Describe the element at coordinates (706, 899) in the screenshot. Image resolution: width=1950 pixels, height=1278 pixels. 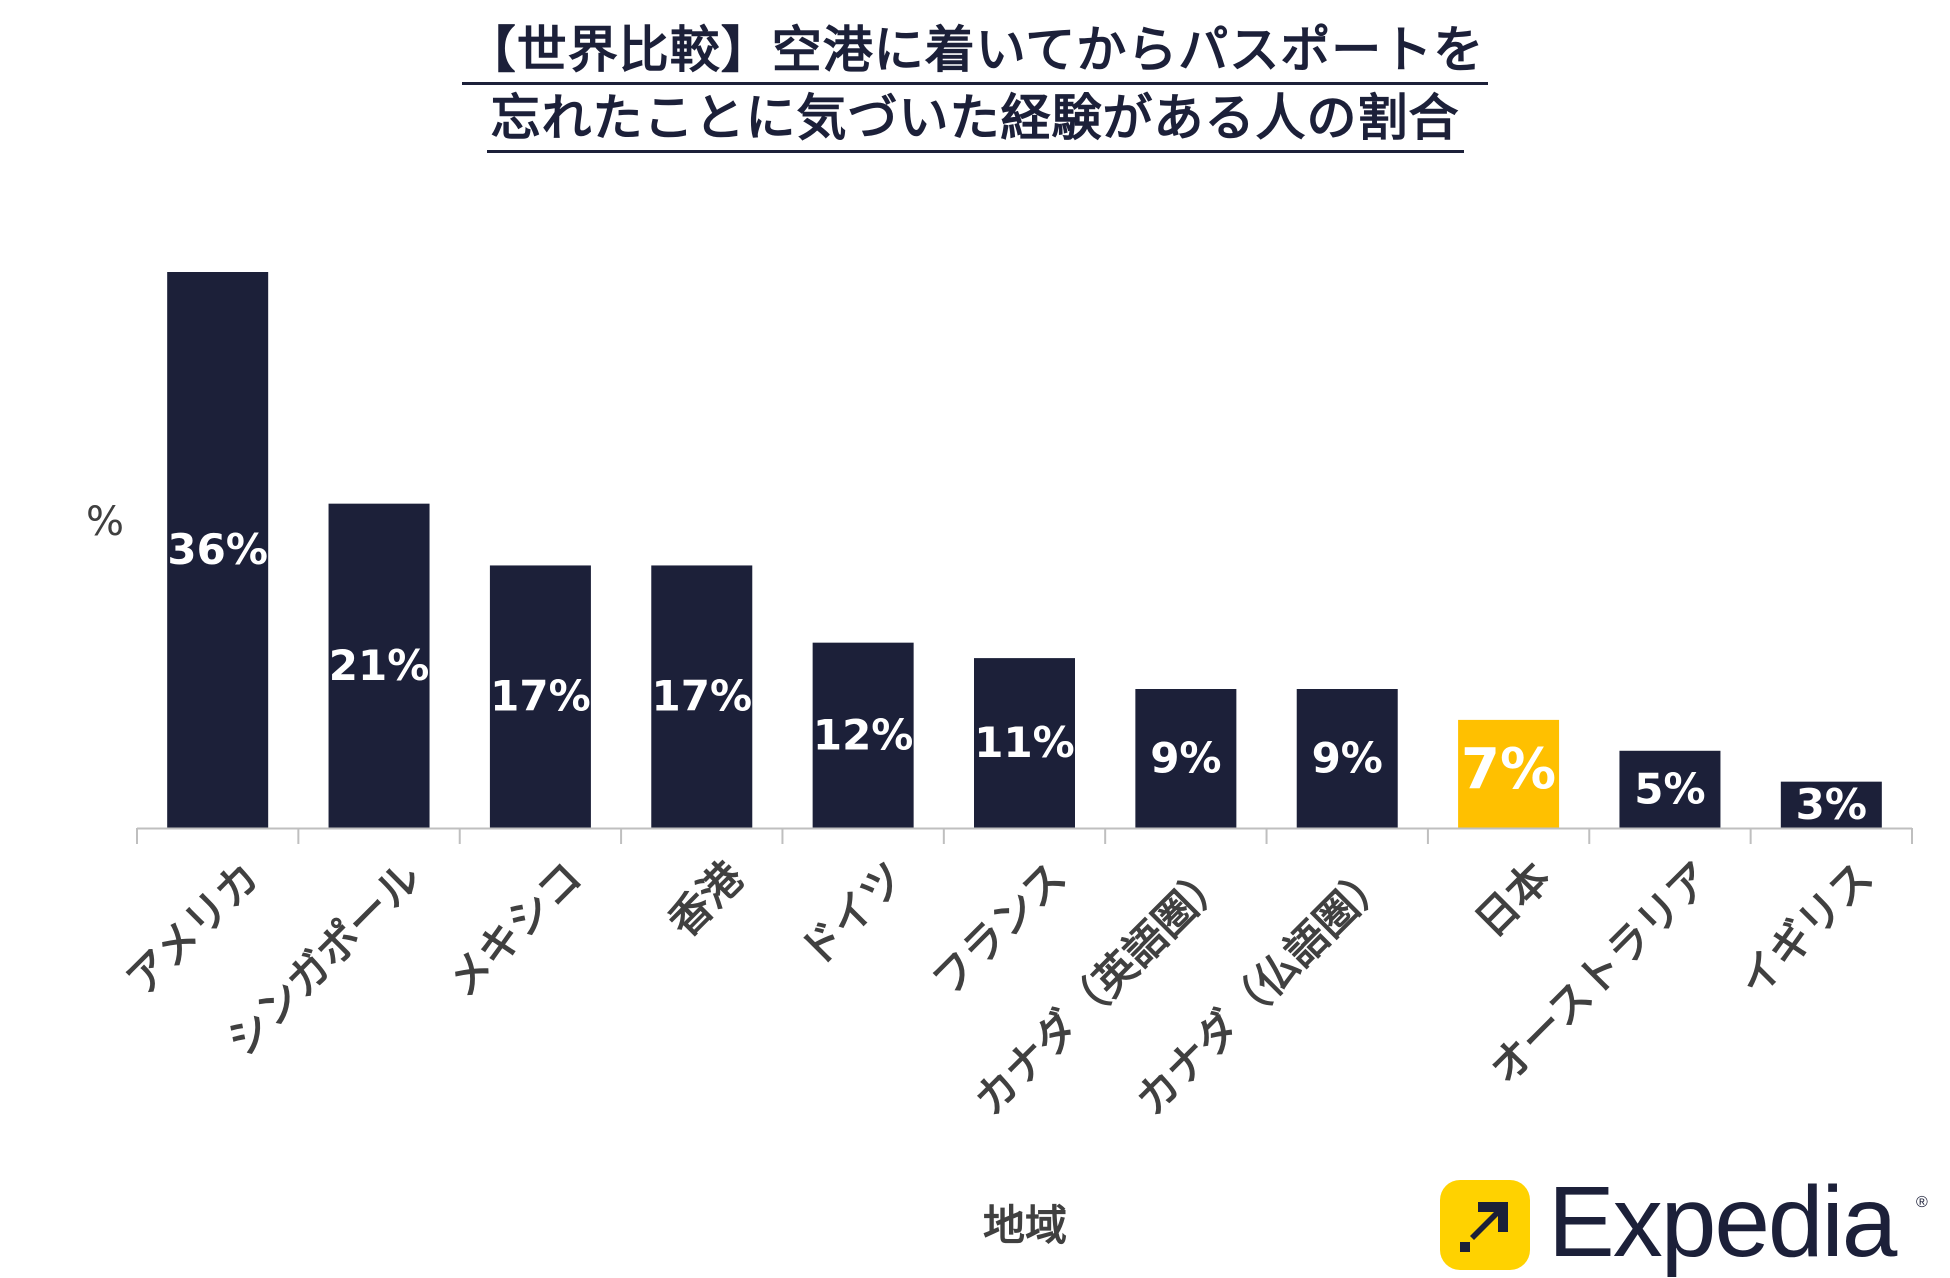
I see `x-tick-label: 香港` at that location.